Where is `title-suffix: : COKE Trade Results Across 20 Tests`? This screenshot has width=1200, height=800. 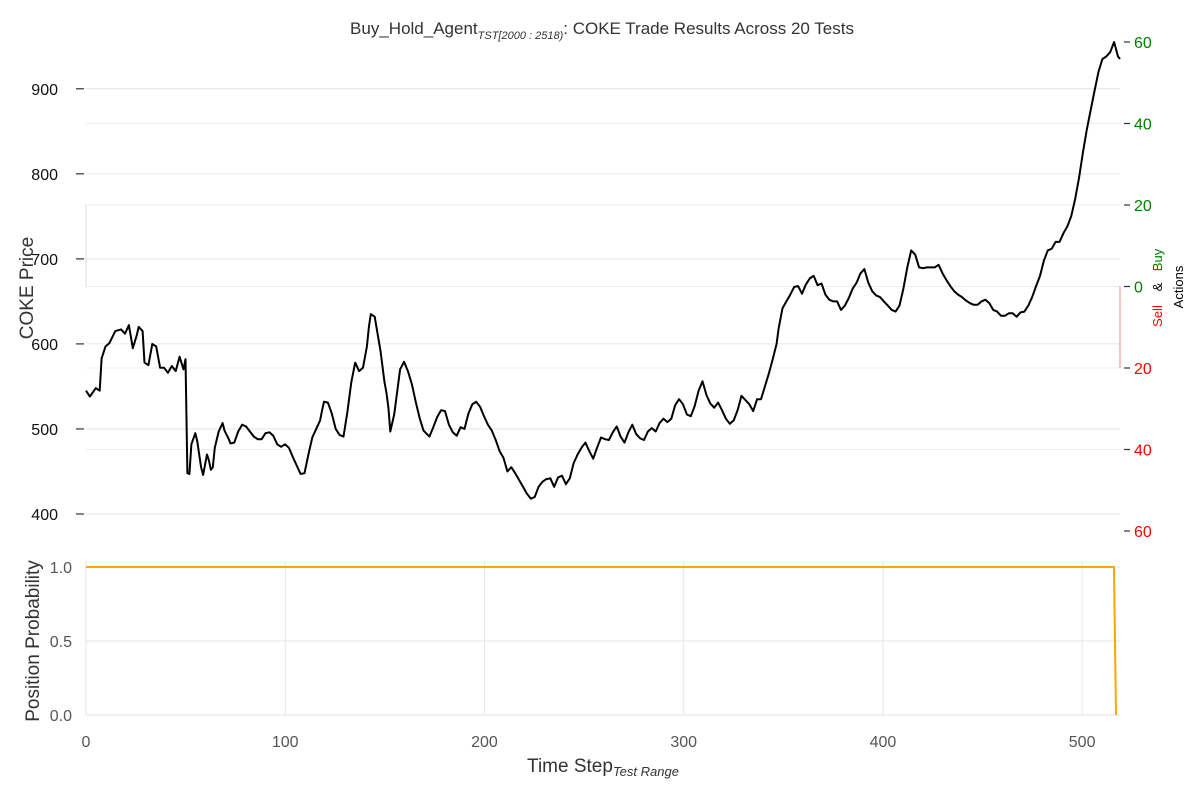 title-suffix: : COKE Trade Results Across 20 Tests is located at coordinates (708, 28).